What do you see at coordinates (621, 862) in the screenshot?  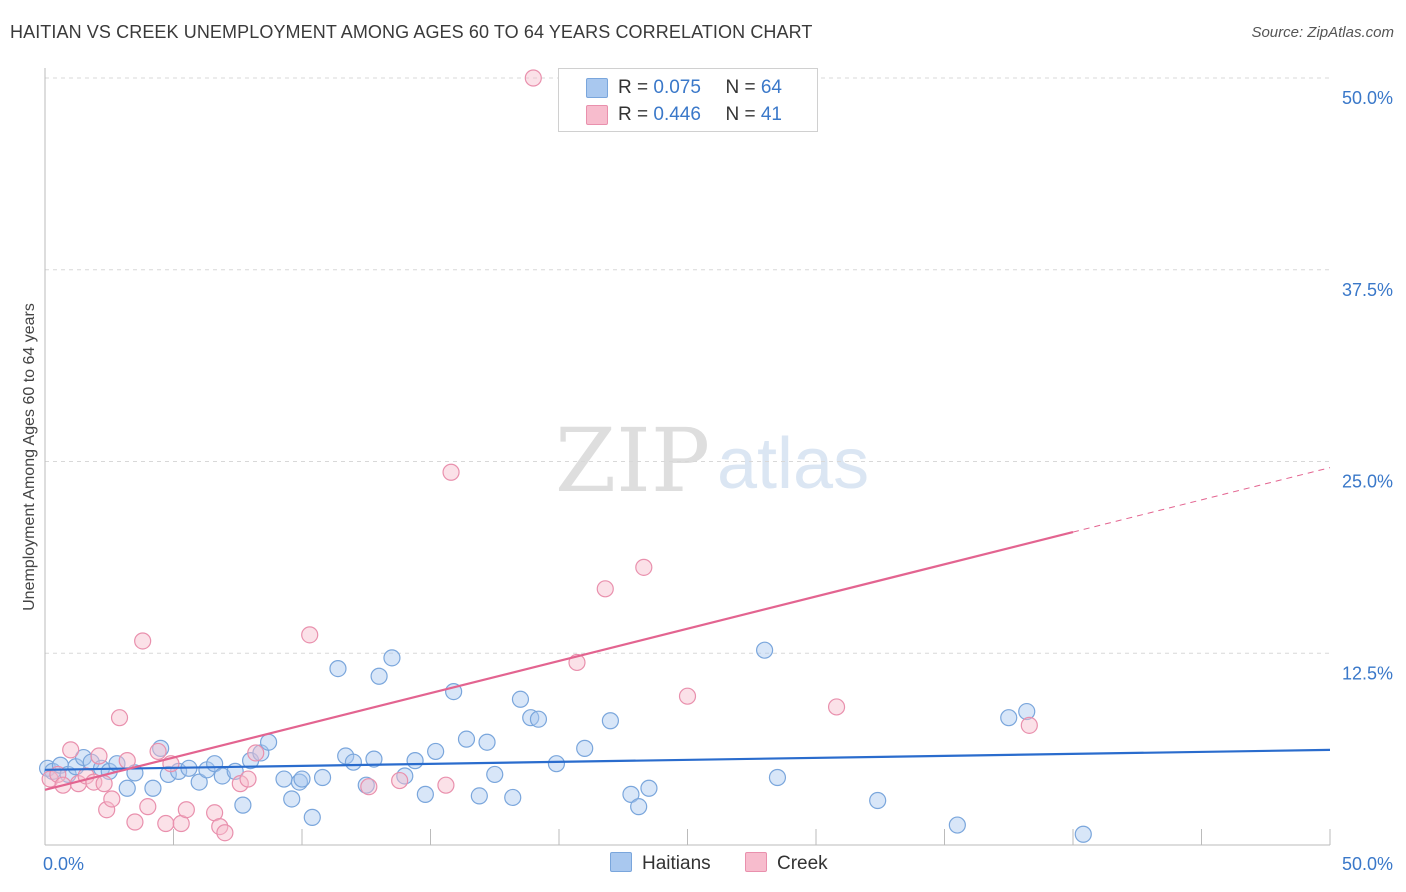 I see `bottom-legend-swatch-haitians` at bounding box center [621, 862].